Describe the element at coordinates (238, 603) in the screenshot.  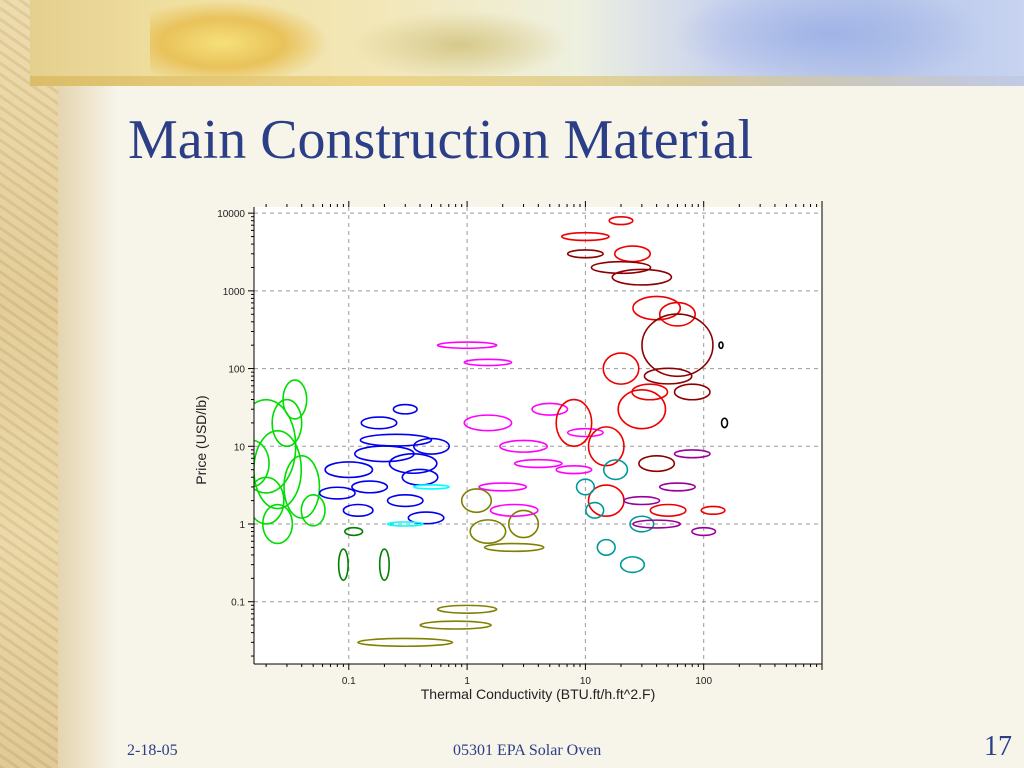
I see `y-tick-label: 0.1` at that location.